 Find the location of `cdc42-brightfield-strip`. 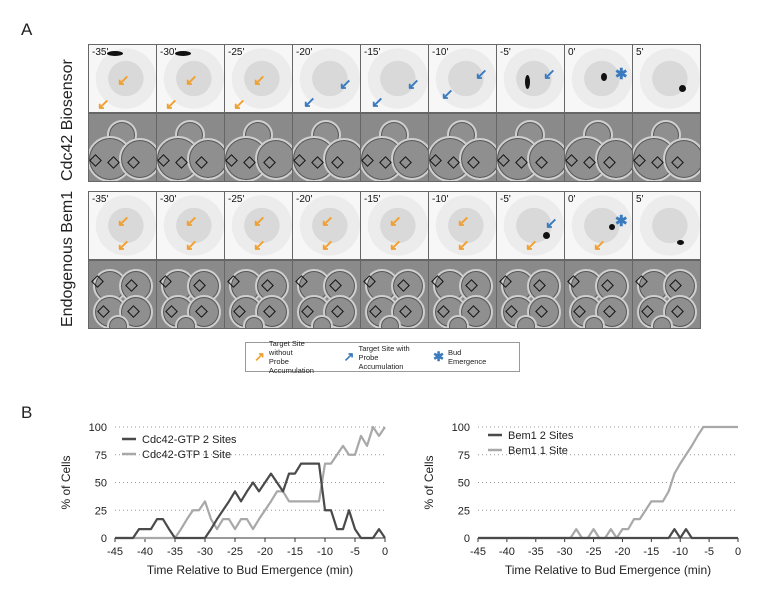

cdc42-brightfield-strip is located at coordinates (394, 147).